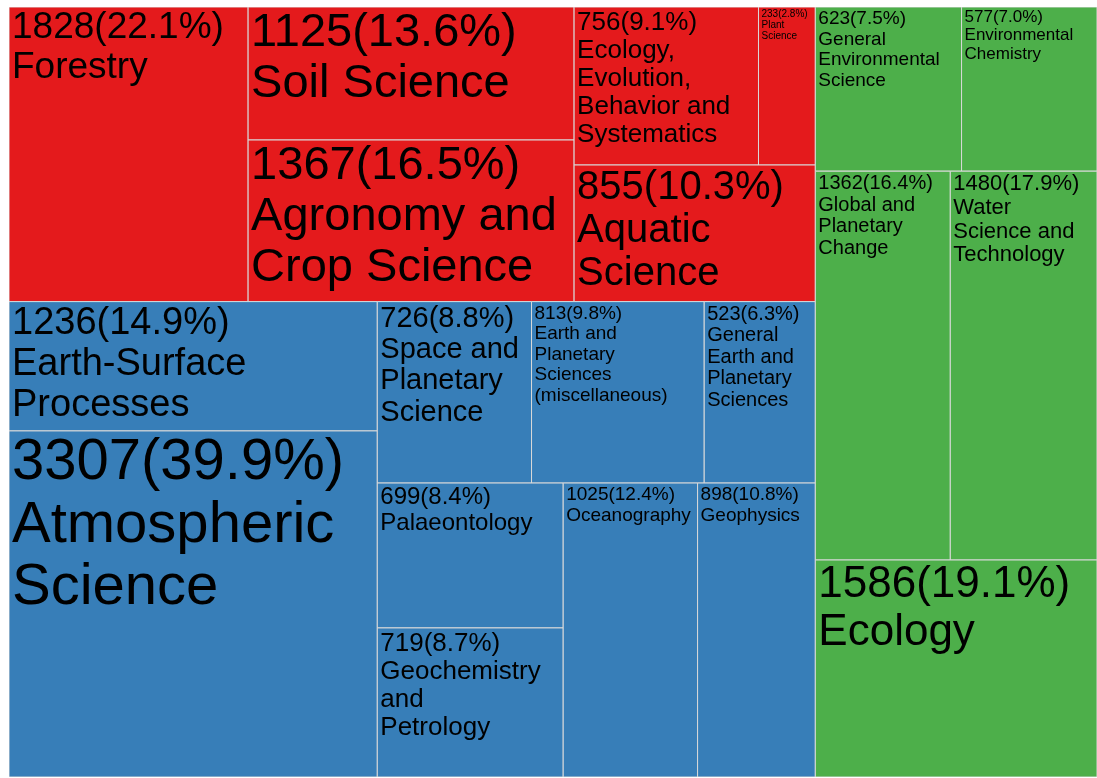  What do you see at coordinates (879, 58) in the screenshot?
I see `category-label: General Environmental Science` at bounding box center [879, 58].